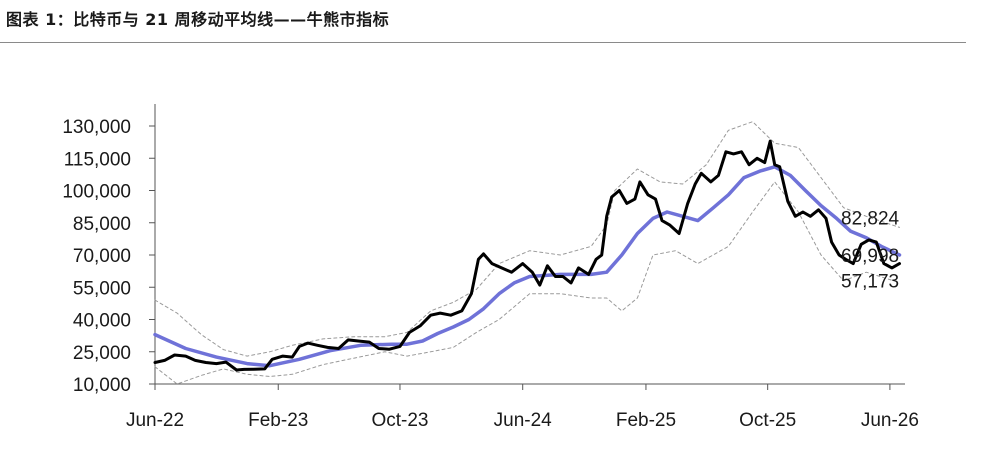 The width and height of the screenshot is (1000, 451). What do you see at coordinates (870, 218) in the screenshot?
I see `upper-band-end-label: 82,824` at bounding box center [870, 218].